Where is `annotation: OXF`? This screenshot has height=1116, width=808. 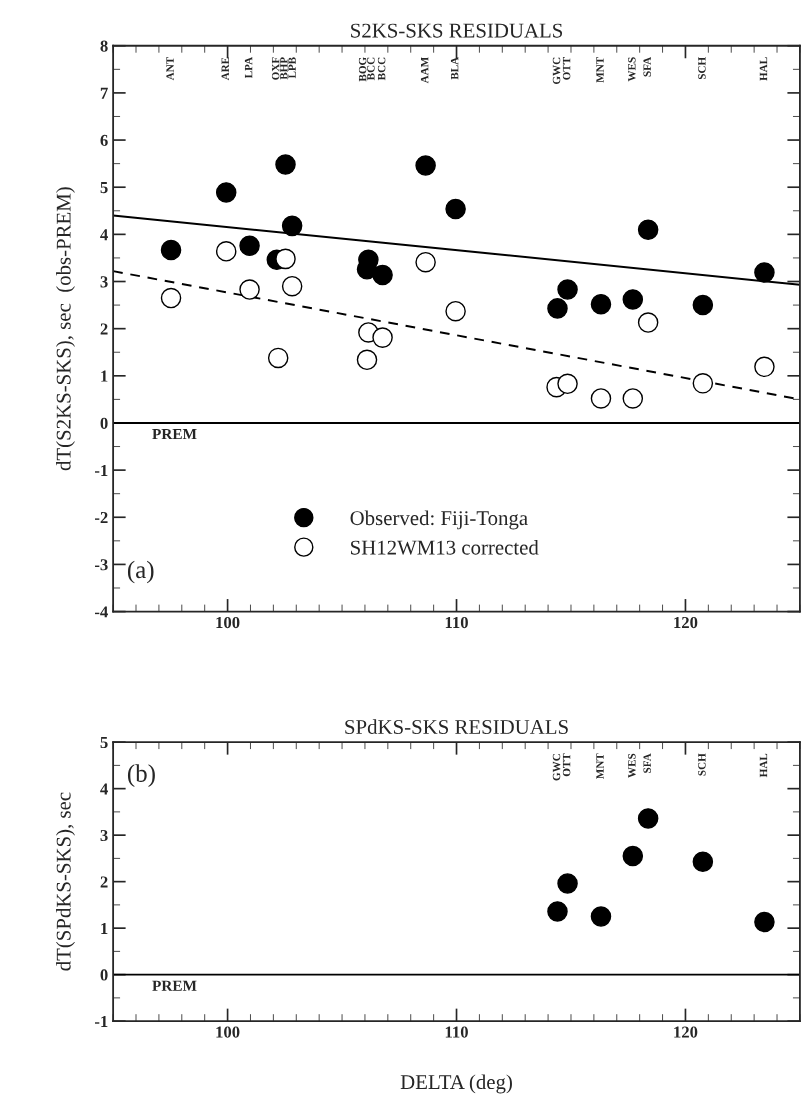
annotation: OXF is located at coordinates (275, 68).